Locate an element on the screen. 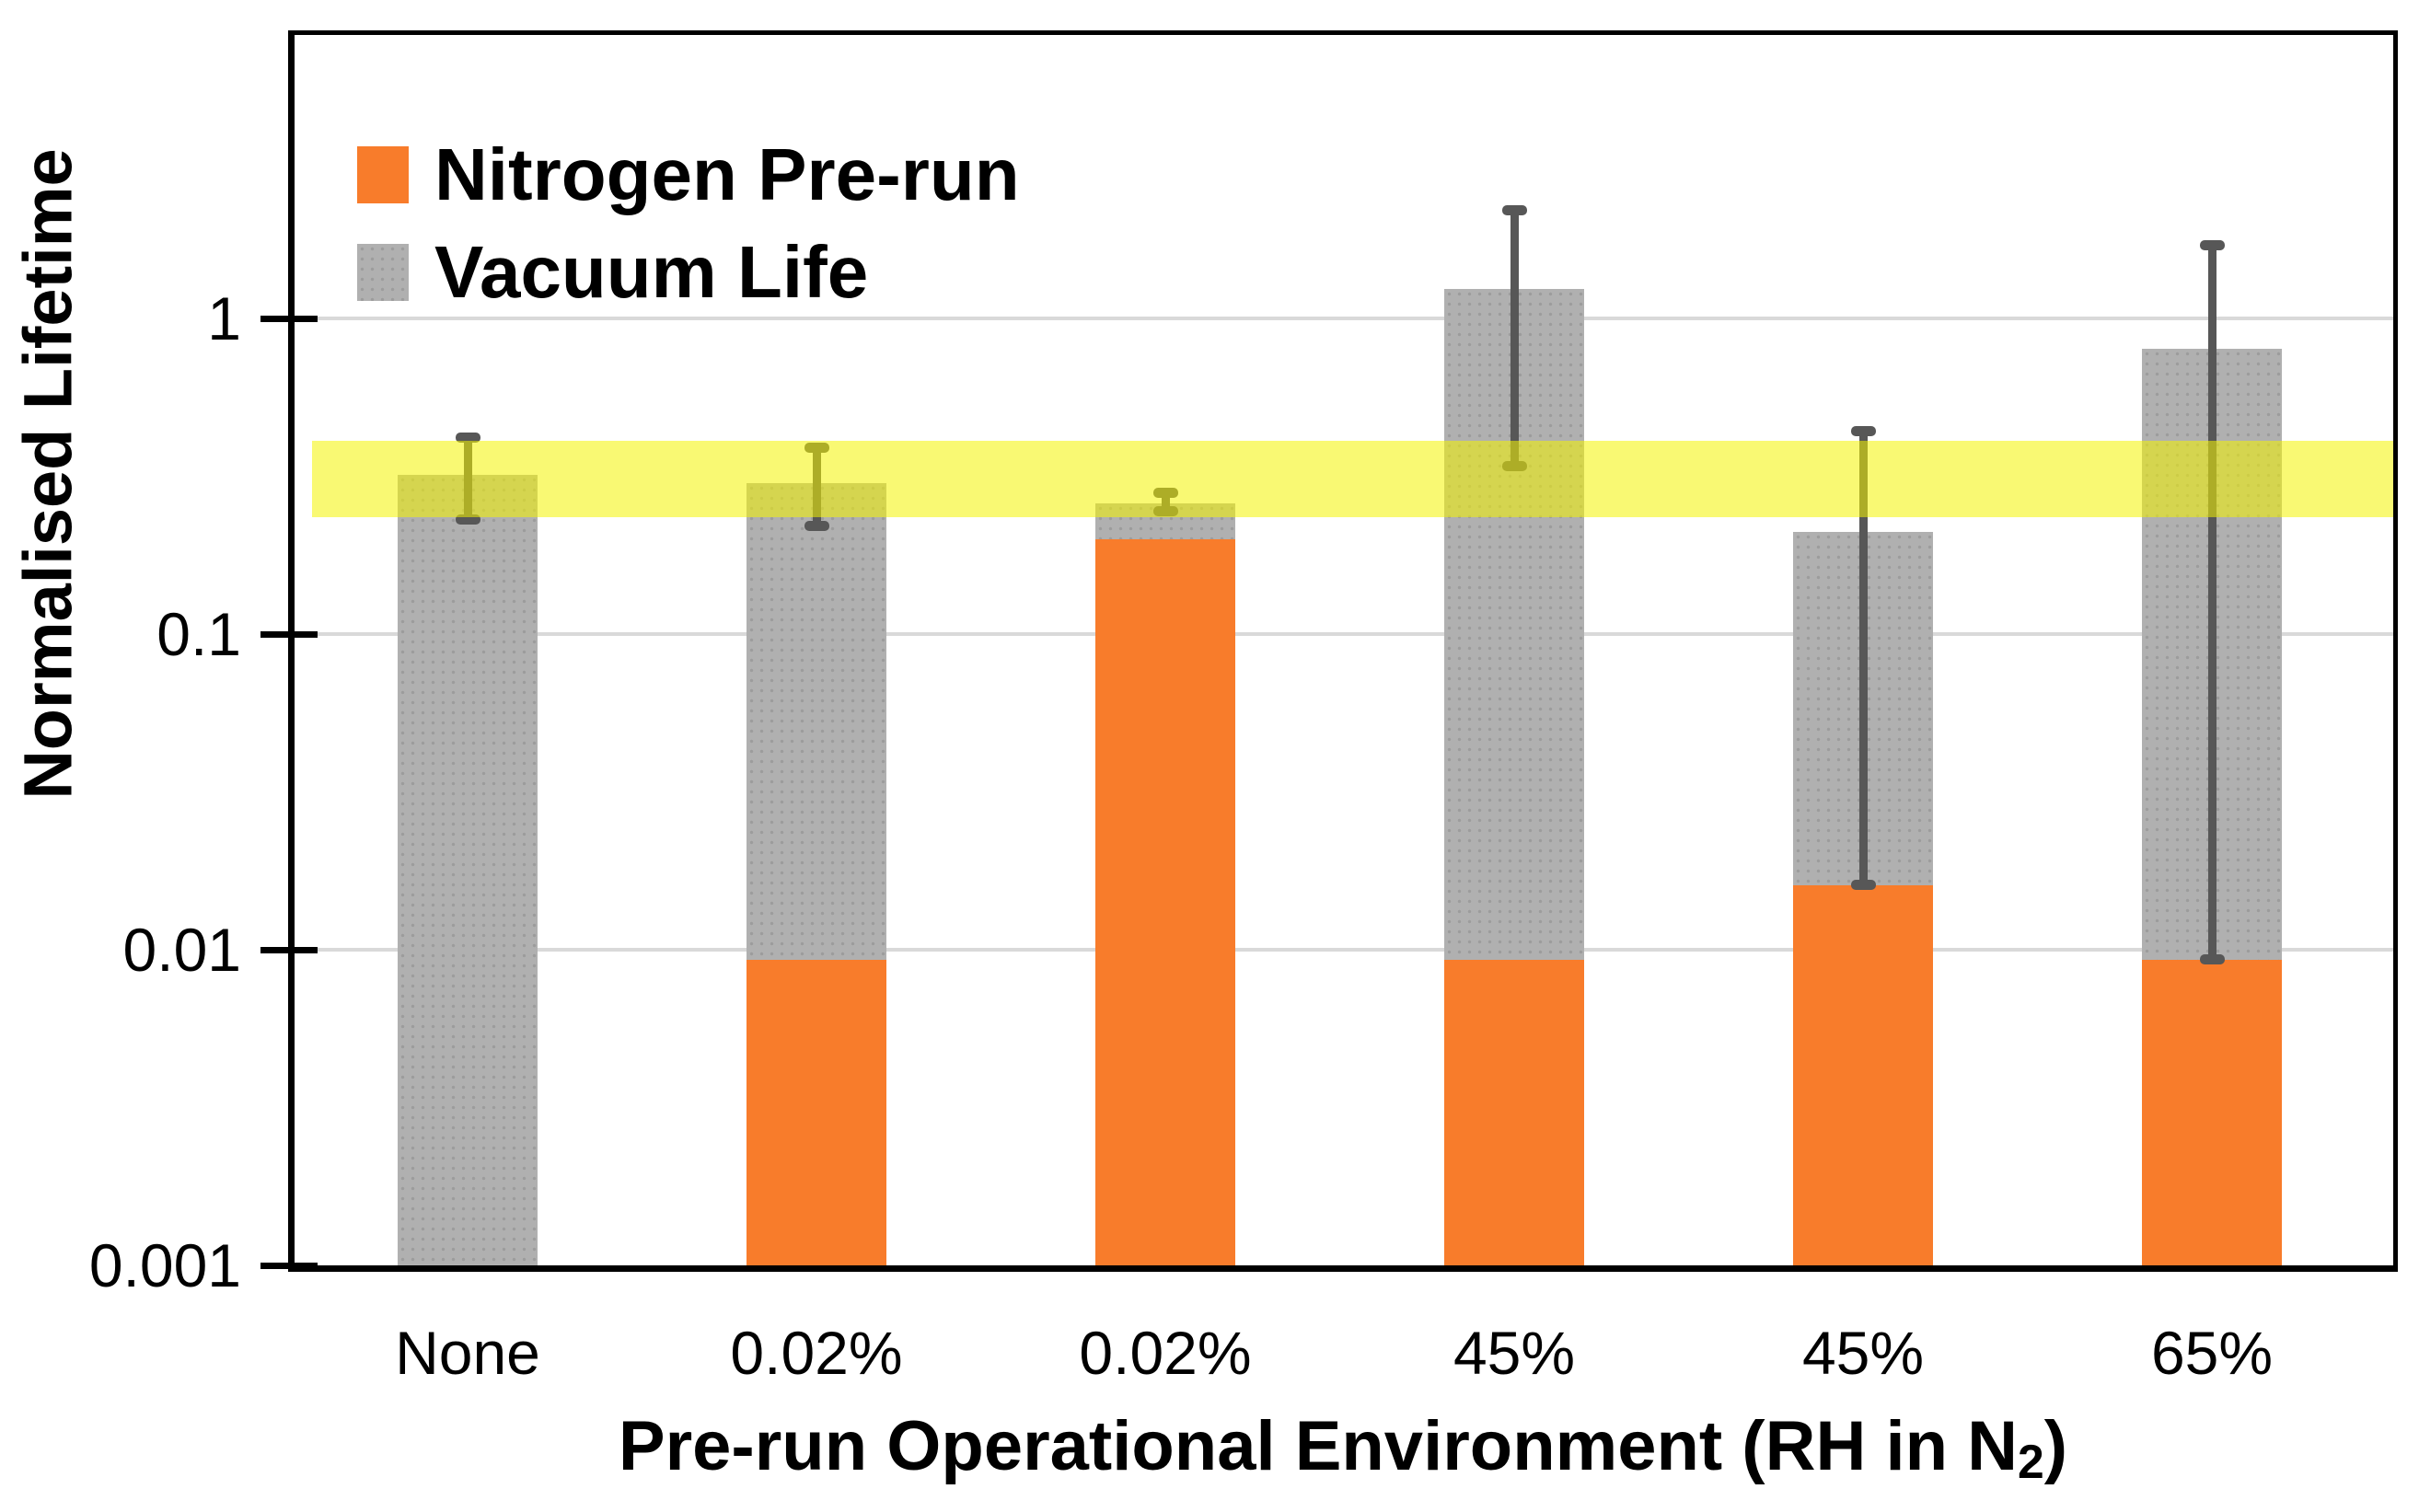 The width and height of the screenshot is (2419, 1512). y-tick-label: 0.1 is located at coordinates (198, 633).